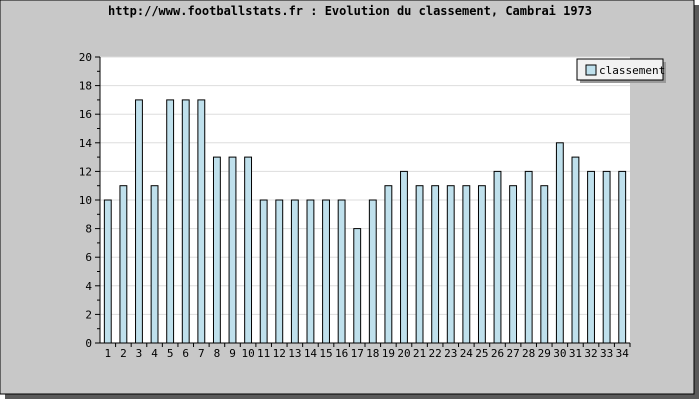  I want to click on y-tick-label: 0, so click(88, 343).